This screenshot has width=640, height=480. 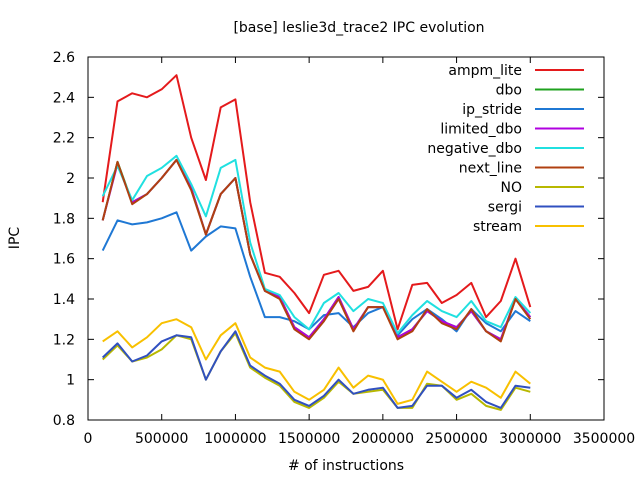 What do you see at coordinates (64, 58) in the screenshot?
I see `y-tick-label: 2.6` at bounding box center [64, 58].